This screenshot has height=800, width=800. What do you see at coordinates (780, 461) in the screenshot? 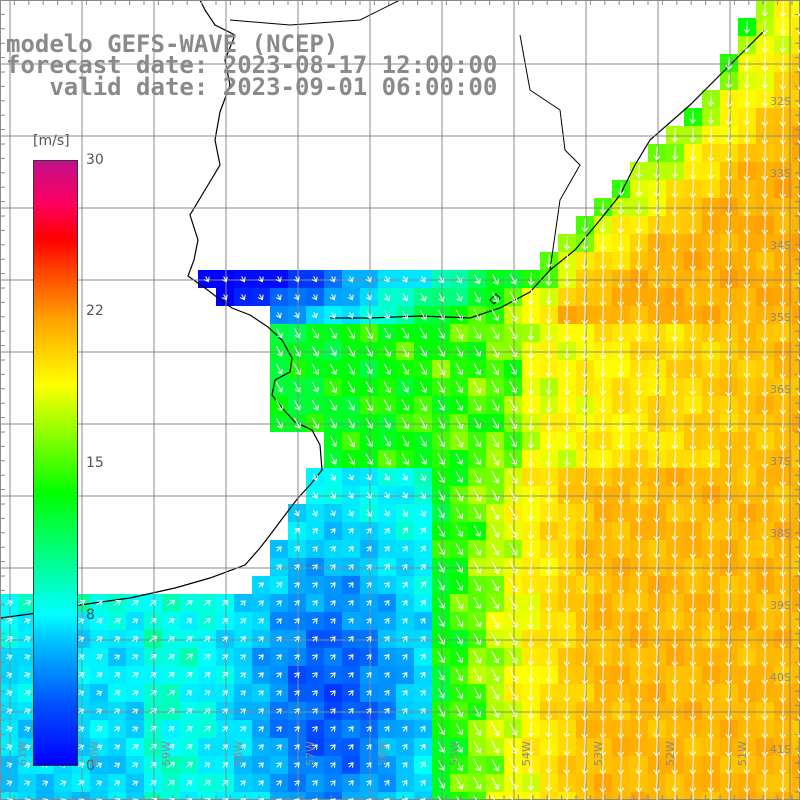
I see `latitude-label: 37S` at bounding box center [780, 461].